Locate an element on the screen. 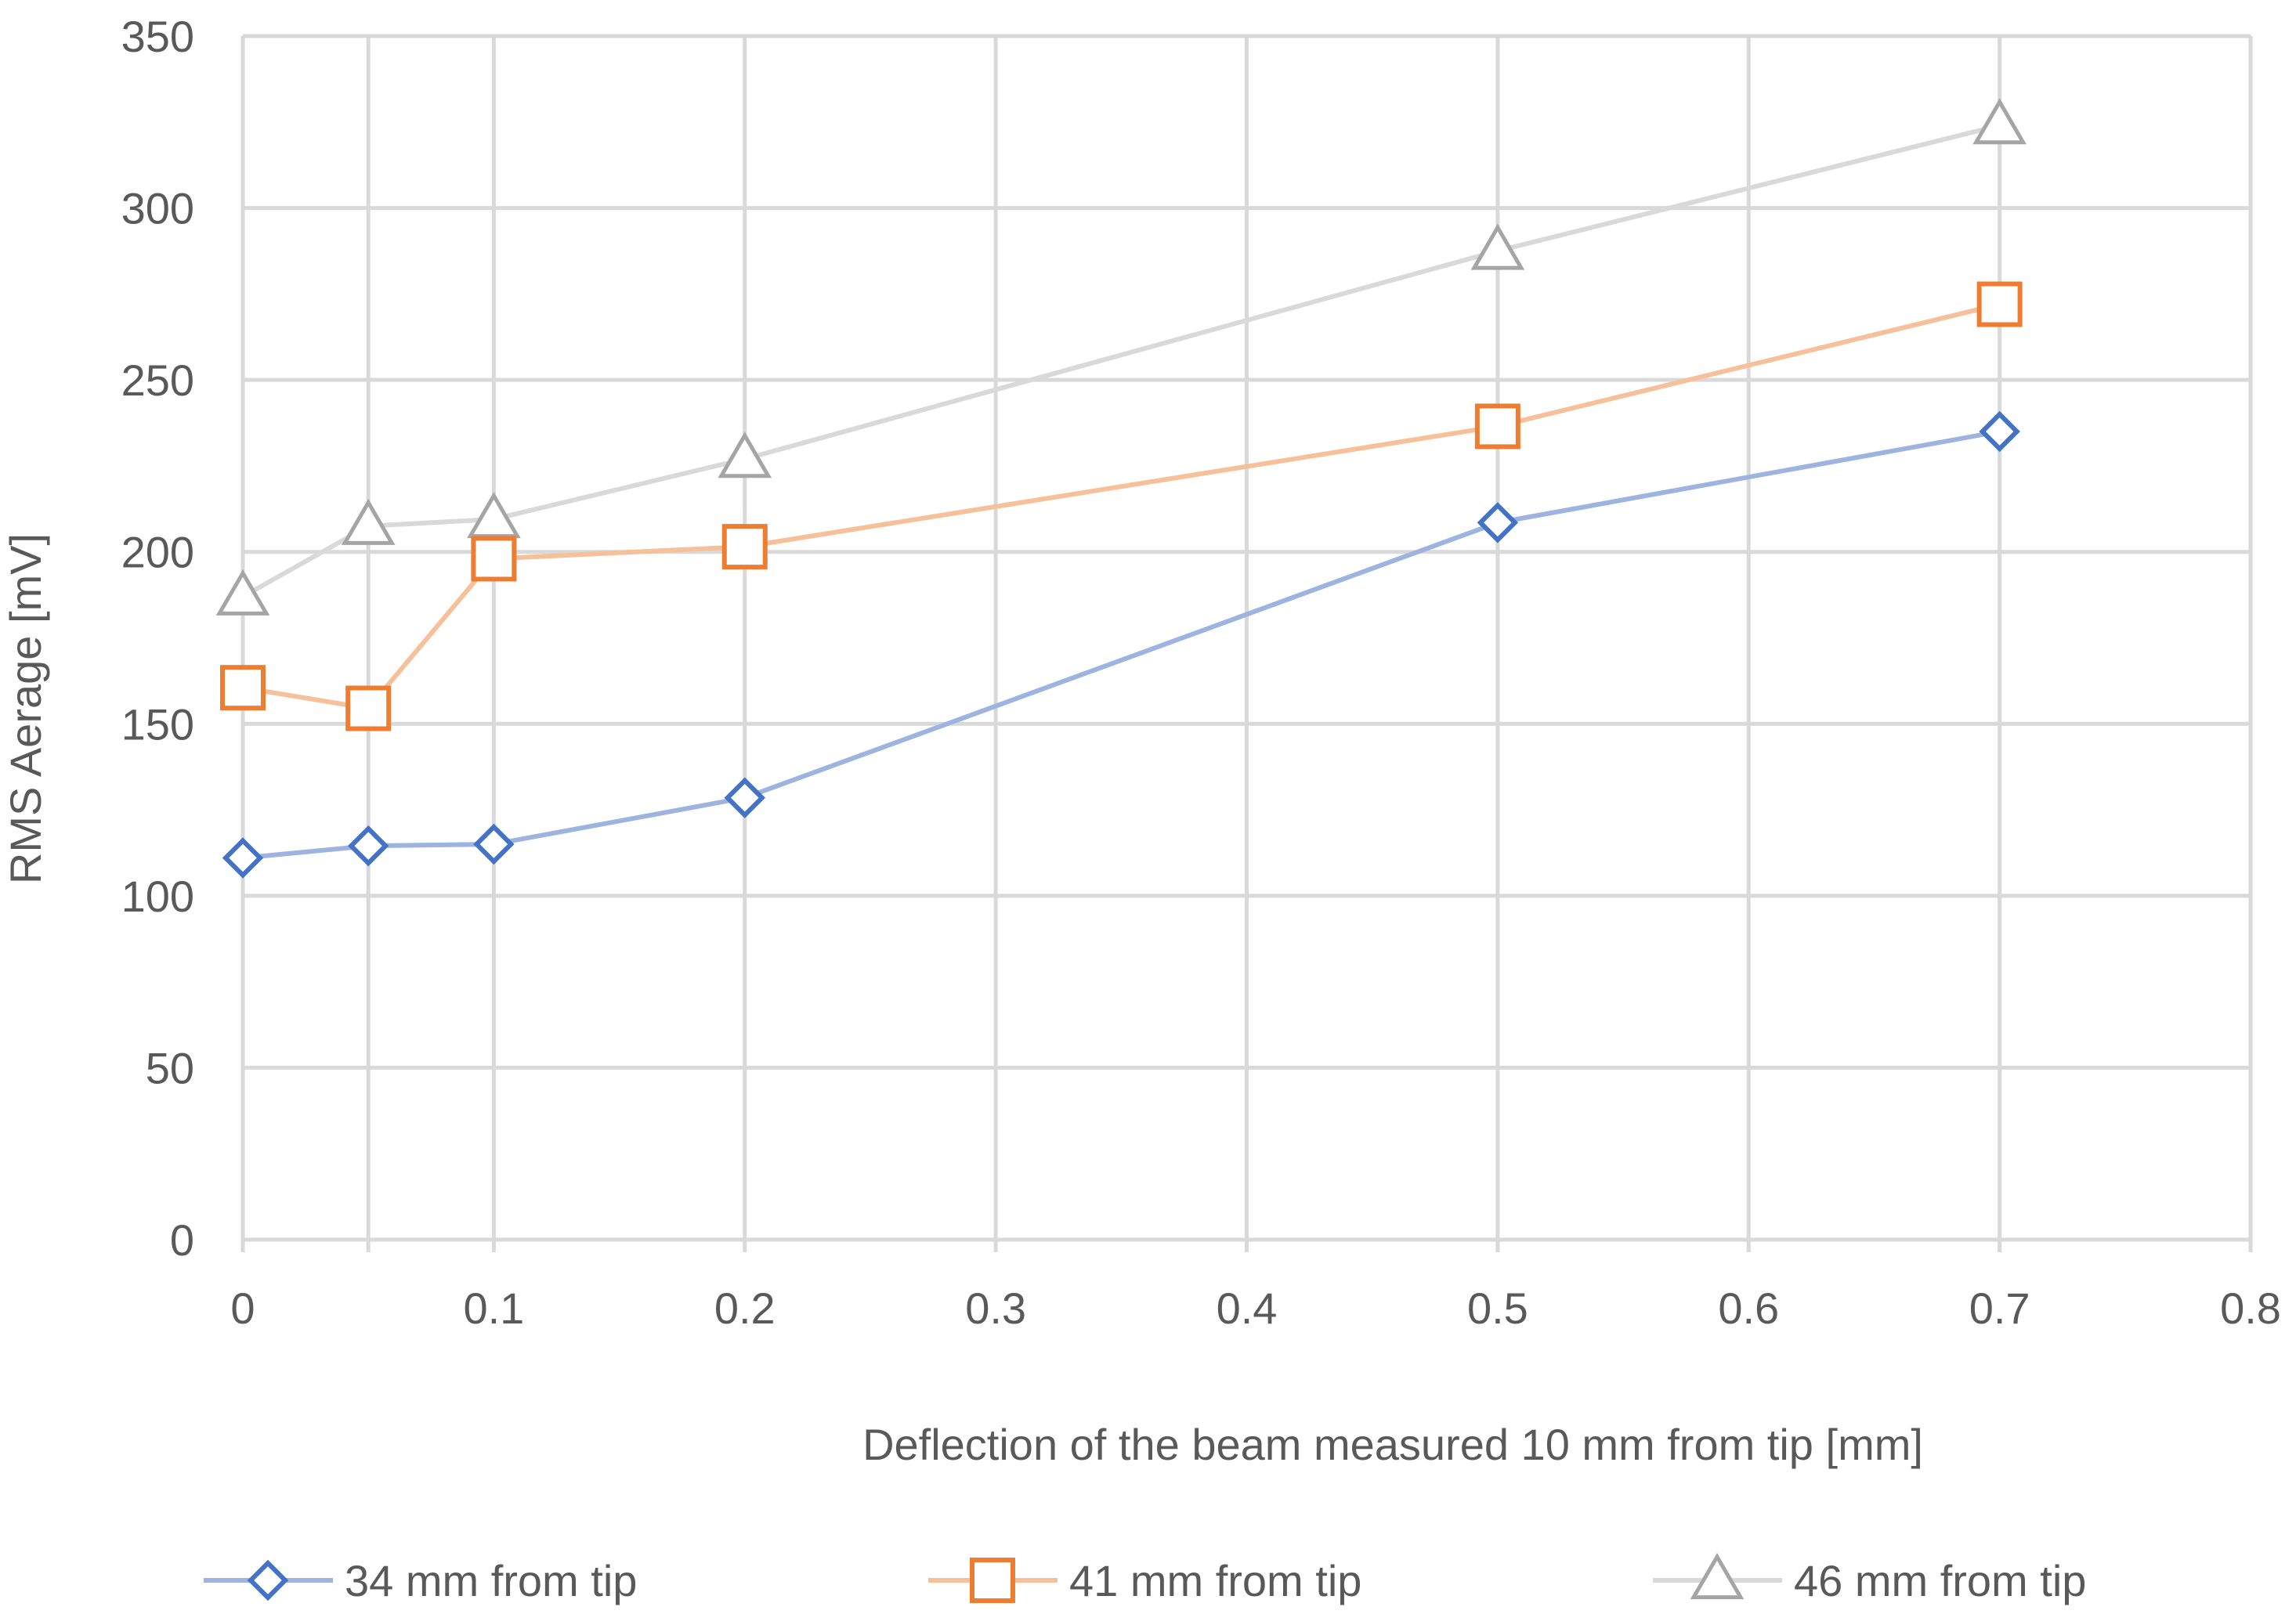  y-tick-label: 100 is located at coordinates (157, 896).